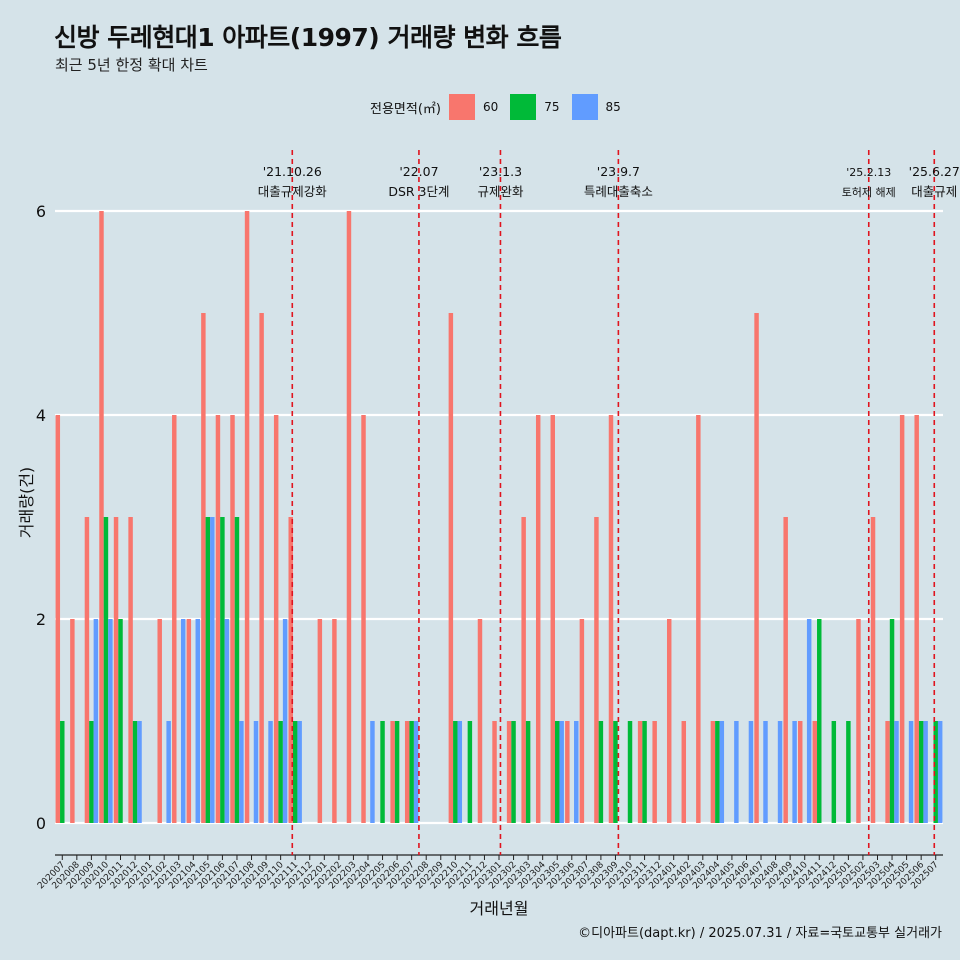  What do you see at coordinates (131, 65) in the screenshot?
I see `chart-subtitle: 최근 5년 한정 확대 차트` at bounding box center [131, 65].